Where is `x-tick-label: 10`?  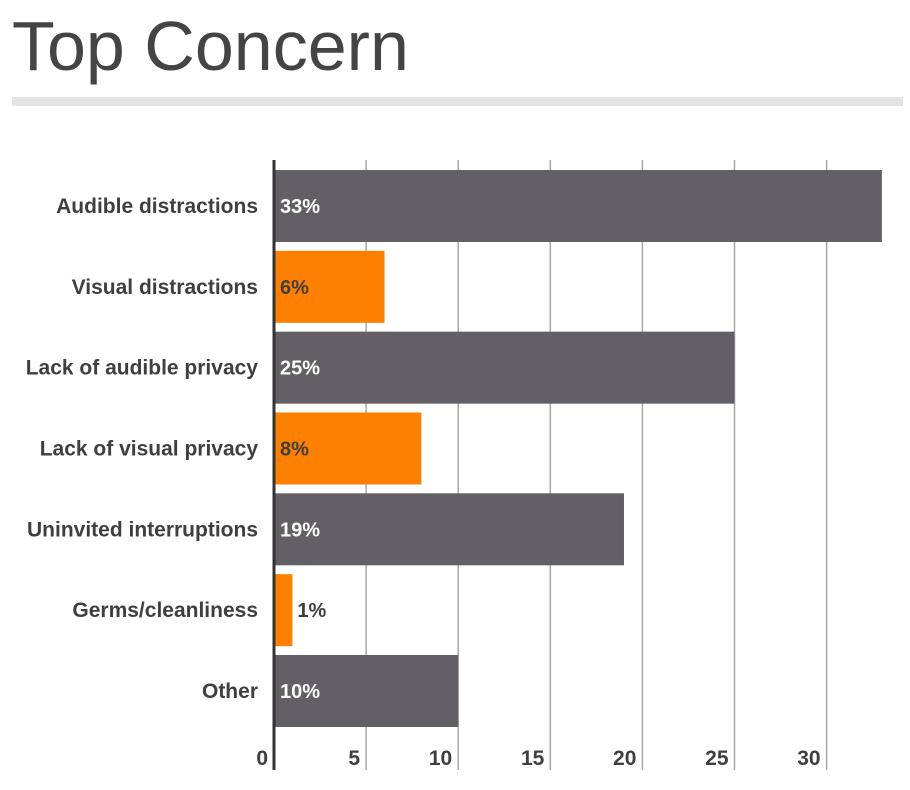 x-tick-label: 10 is located at coordinates (440, 758).